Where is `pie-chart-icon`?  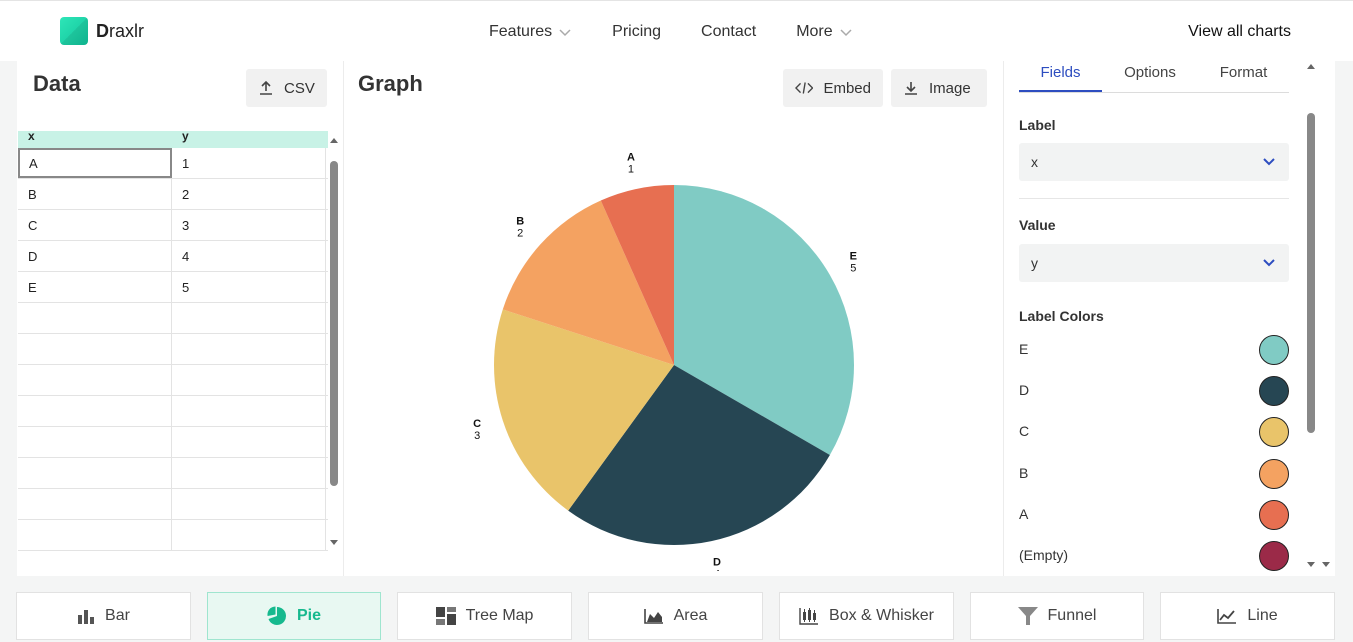 pie-chart-icon is located at coordinates (276, 615).